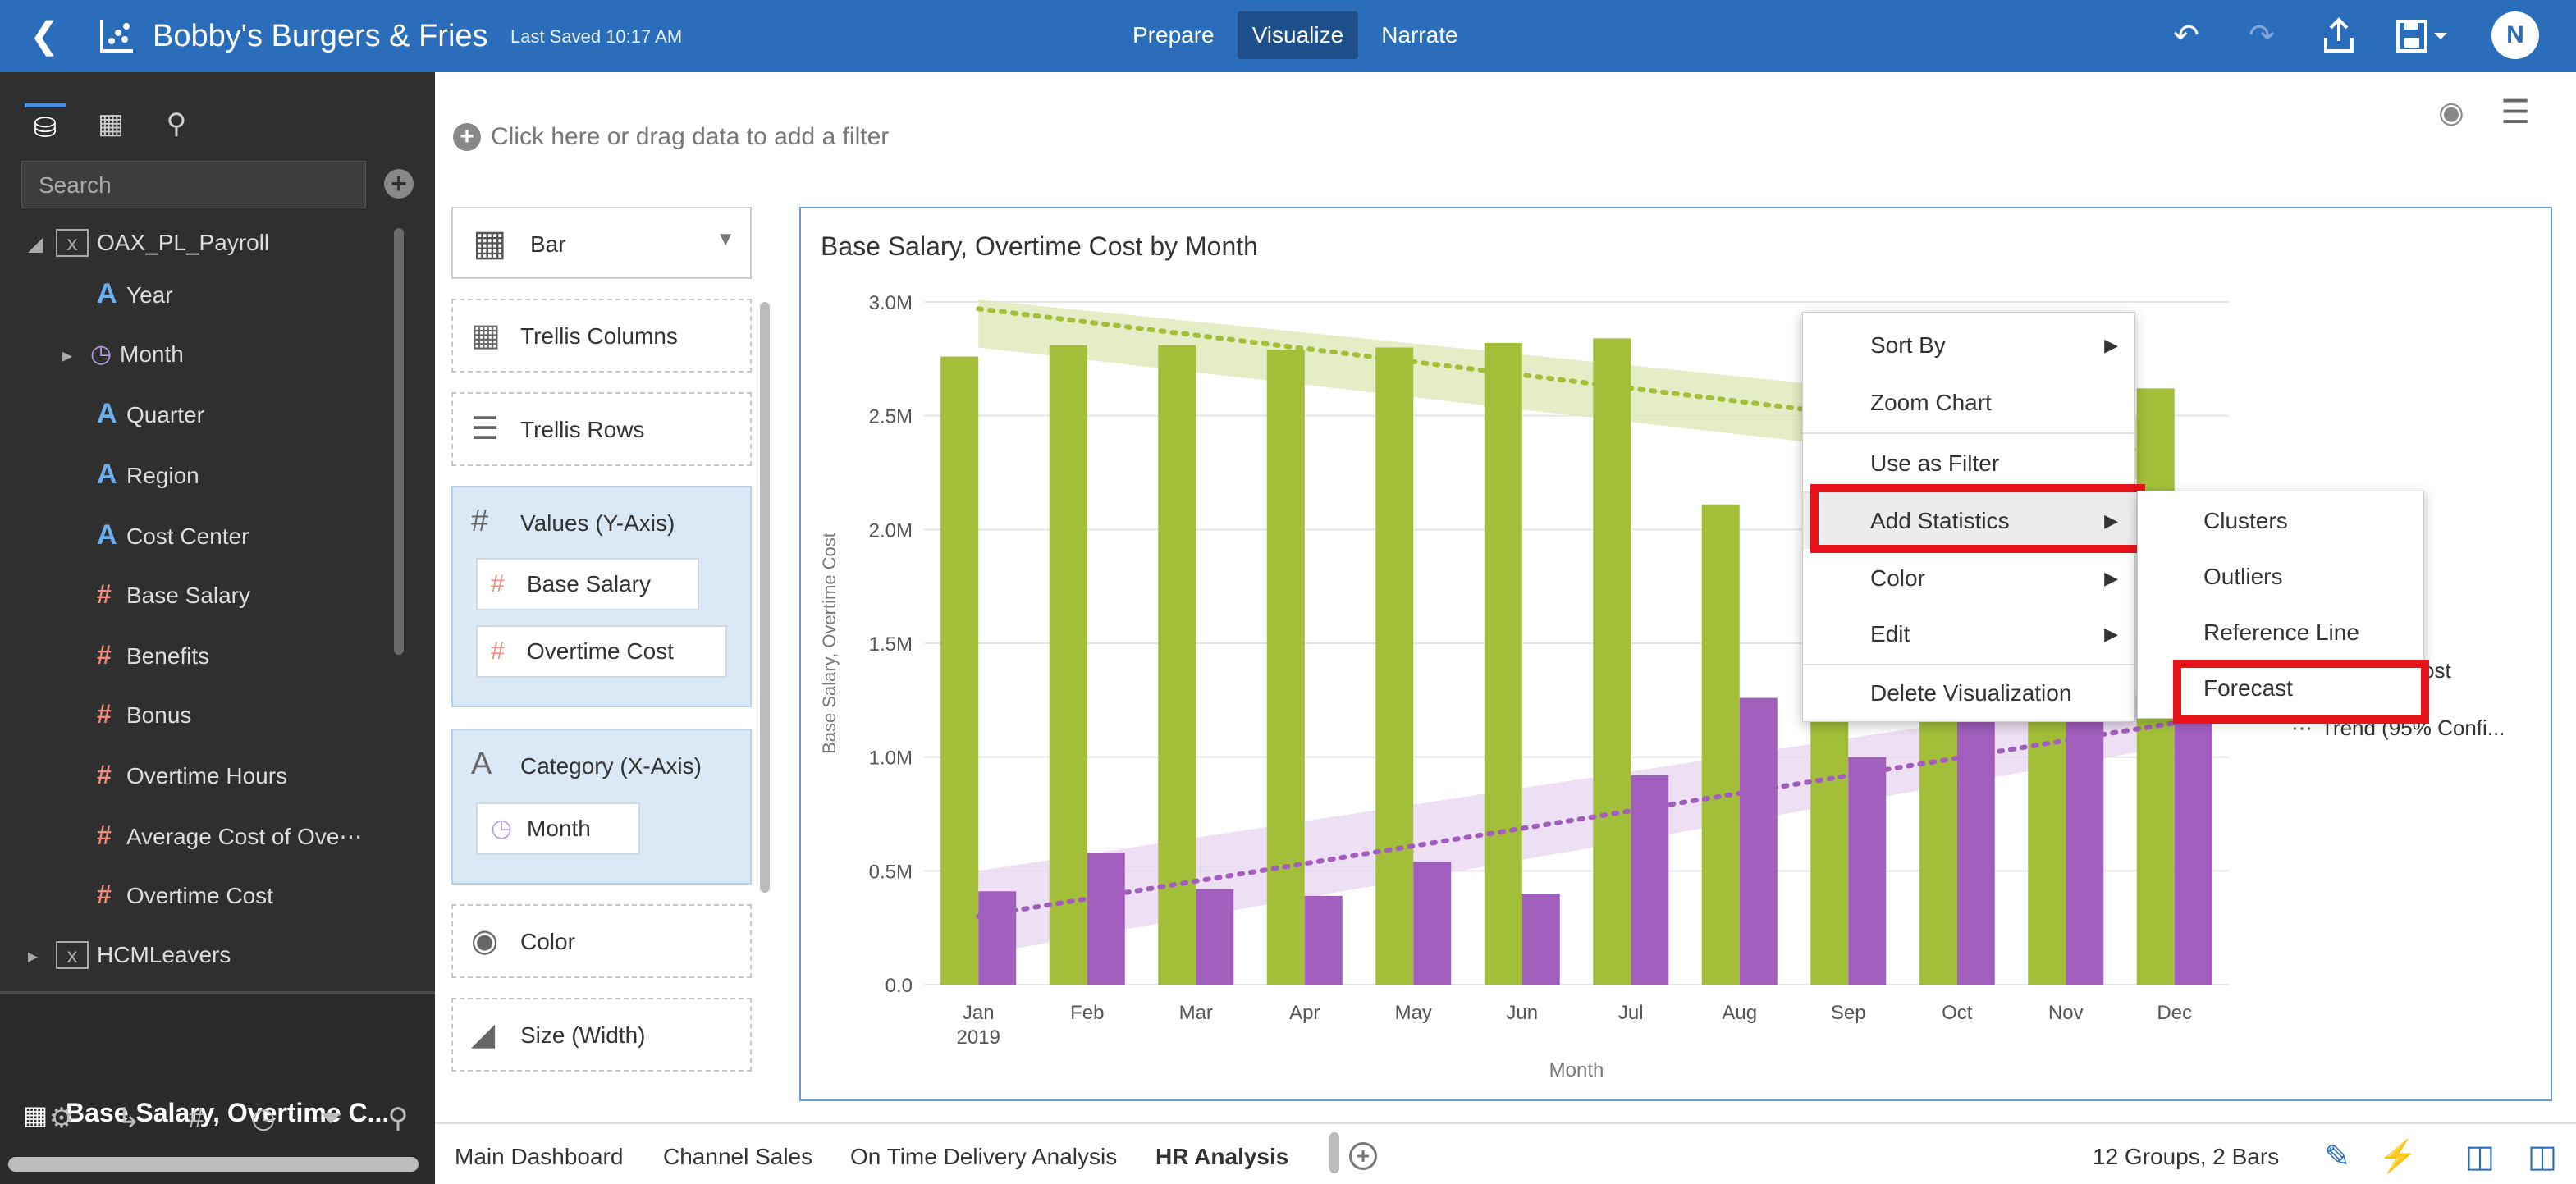  What do you see at coordinates (44, 36) in the screenshot?
I see `back-chevron-icon: ❮` at bounding box center [44, 36].